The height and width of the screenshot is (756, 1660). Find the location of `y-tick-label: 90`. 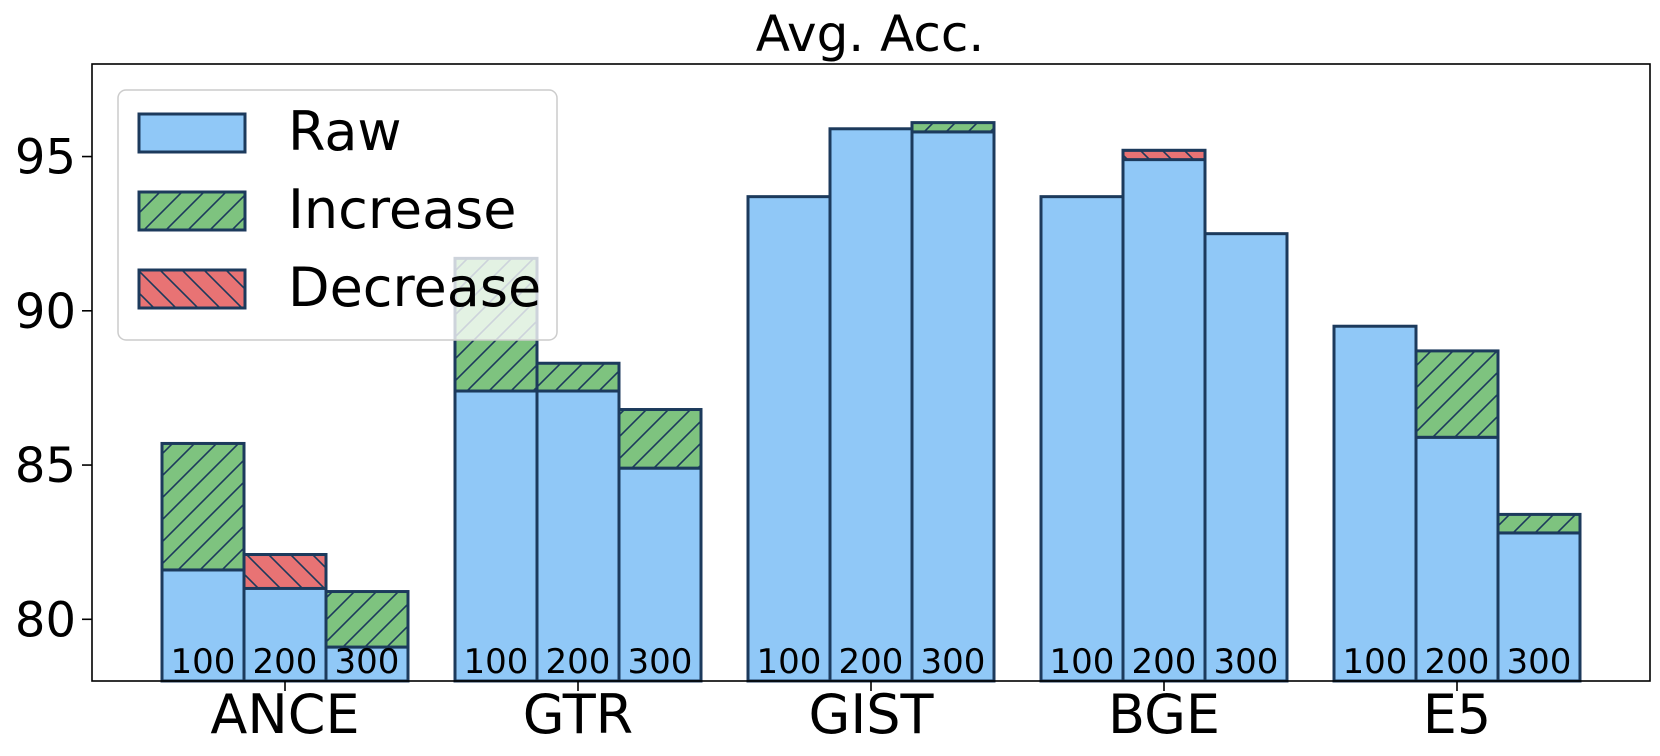

y-tick-label: 90 is located at coordinates (45, 312).